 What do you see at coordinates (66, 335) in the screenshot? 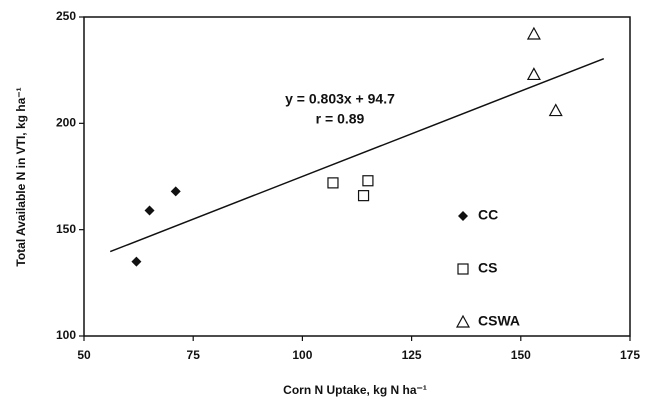
I see `y-tick-label: 100` at bounding box center [66, 335].